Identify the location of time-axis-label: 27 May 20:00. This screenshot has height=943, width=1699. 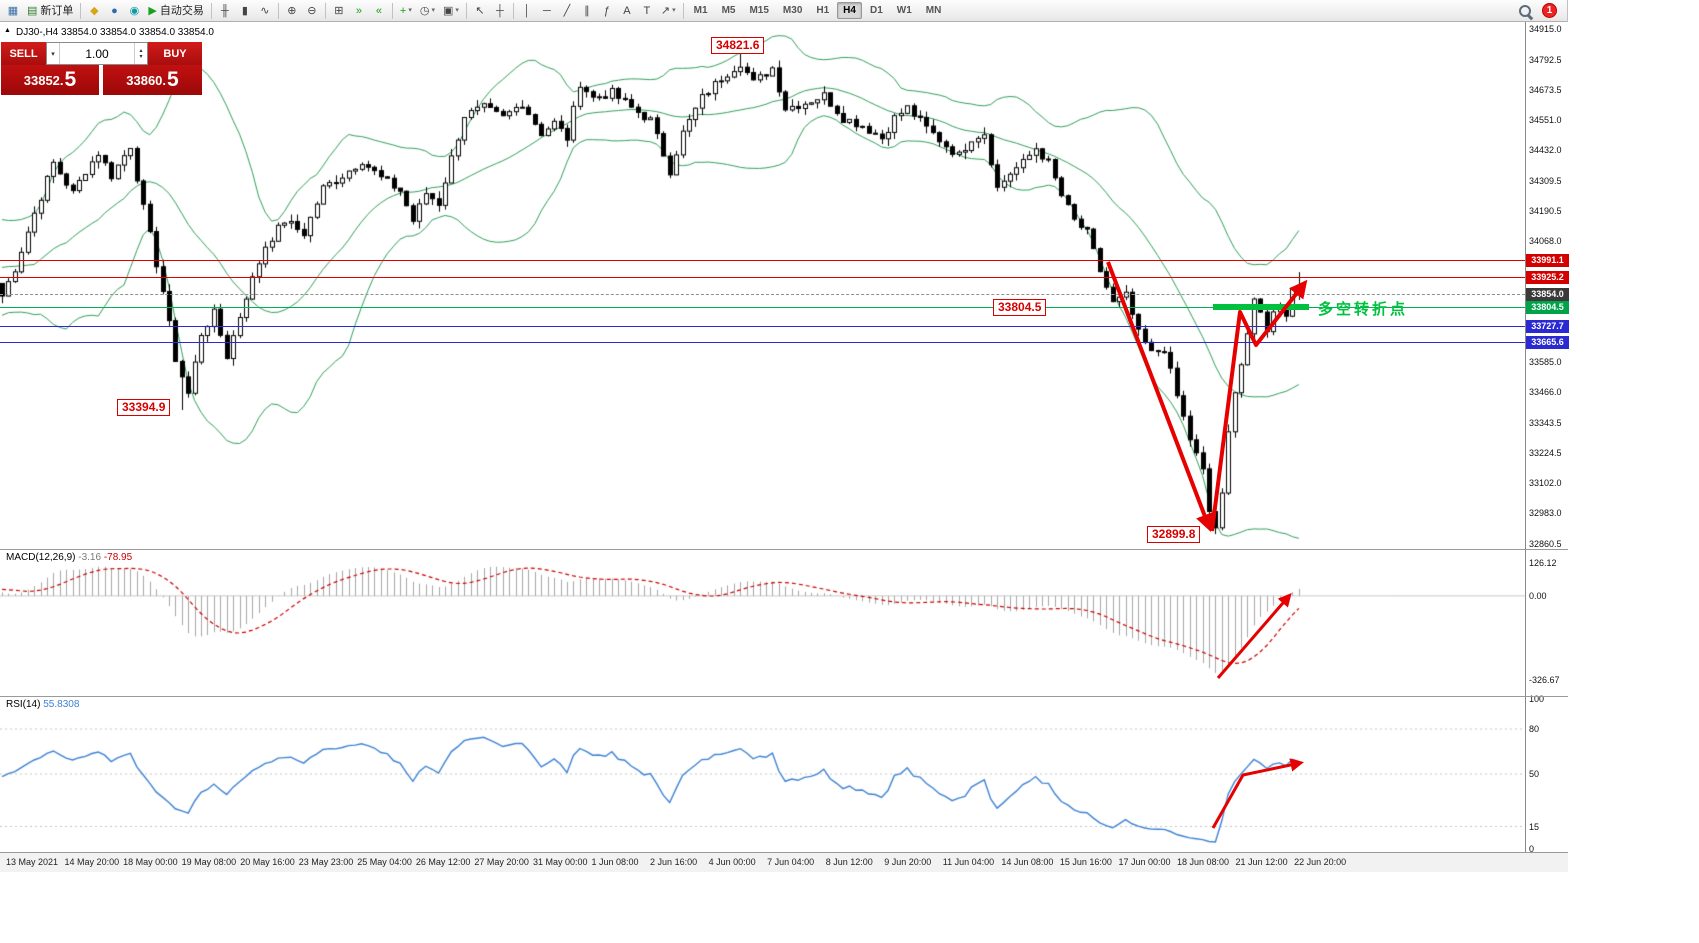
(501, 862).